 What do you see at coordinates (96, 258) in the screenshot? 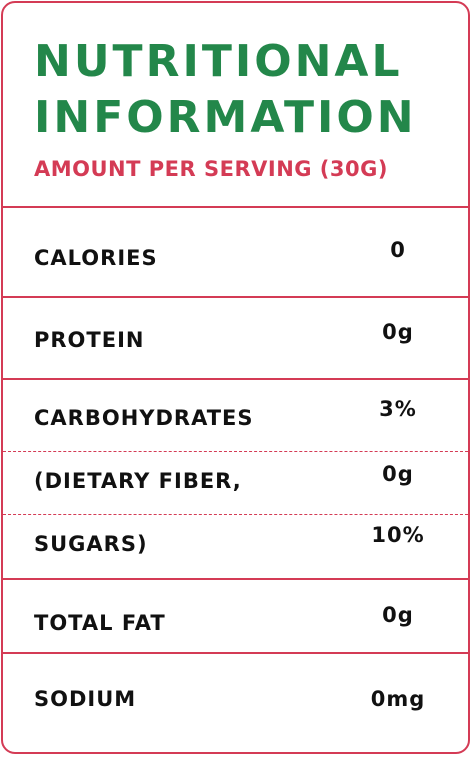
I see `row-label-calories: CALORIES` at bounding box center [96, 258].